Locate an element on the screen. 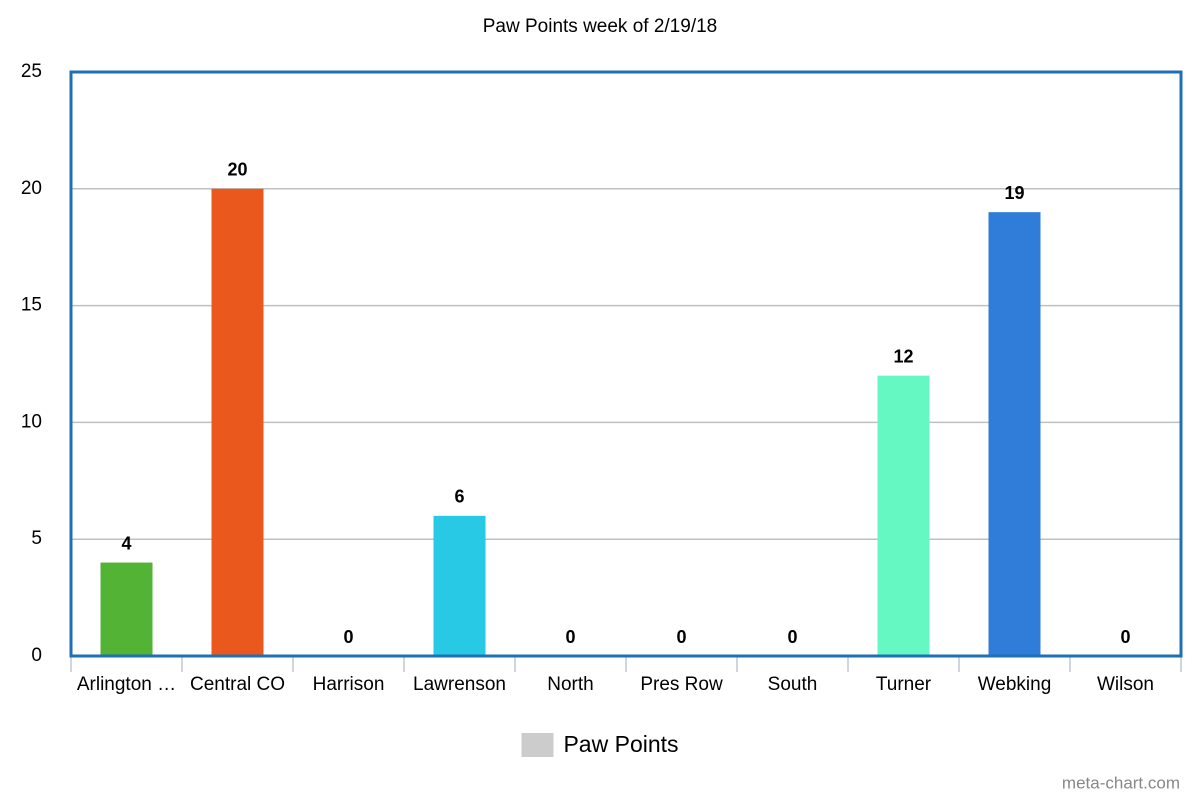  data-label: 20 is located at coordinates (237, 170).